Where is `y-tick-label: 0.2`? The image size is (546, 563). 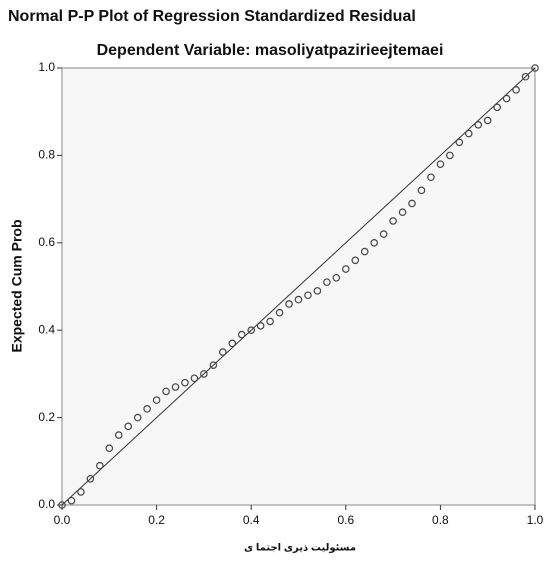 y-tick-label: 0.2 is located at coordinates (46, 417).